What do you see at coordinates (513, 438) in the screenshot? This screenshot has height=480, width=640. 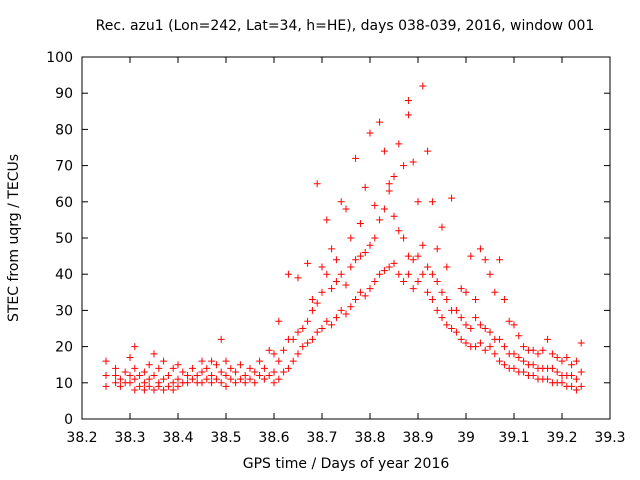 I see `x-tick-label: 39.1` at bounding box center [513, 438].